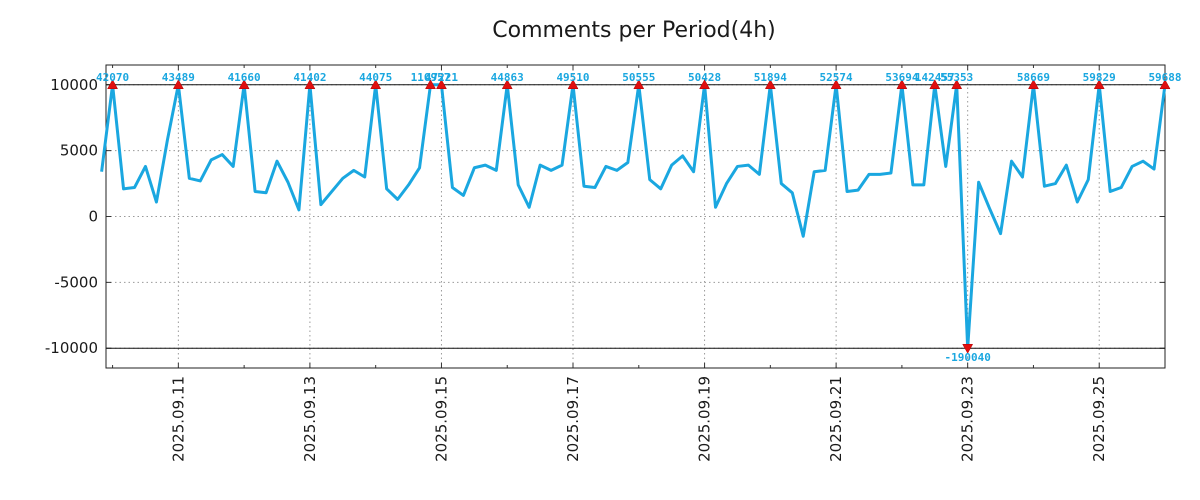  Describe the element at coordinates (74, 85) in the screenshot. I see `y-tick-label: 10000` at that location.